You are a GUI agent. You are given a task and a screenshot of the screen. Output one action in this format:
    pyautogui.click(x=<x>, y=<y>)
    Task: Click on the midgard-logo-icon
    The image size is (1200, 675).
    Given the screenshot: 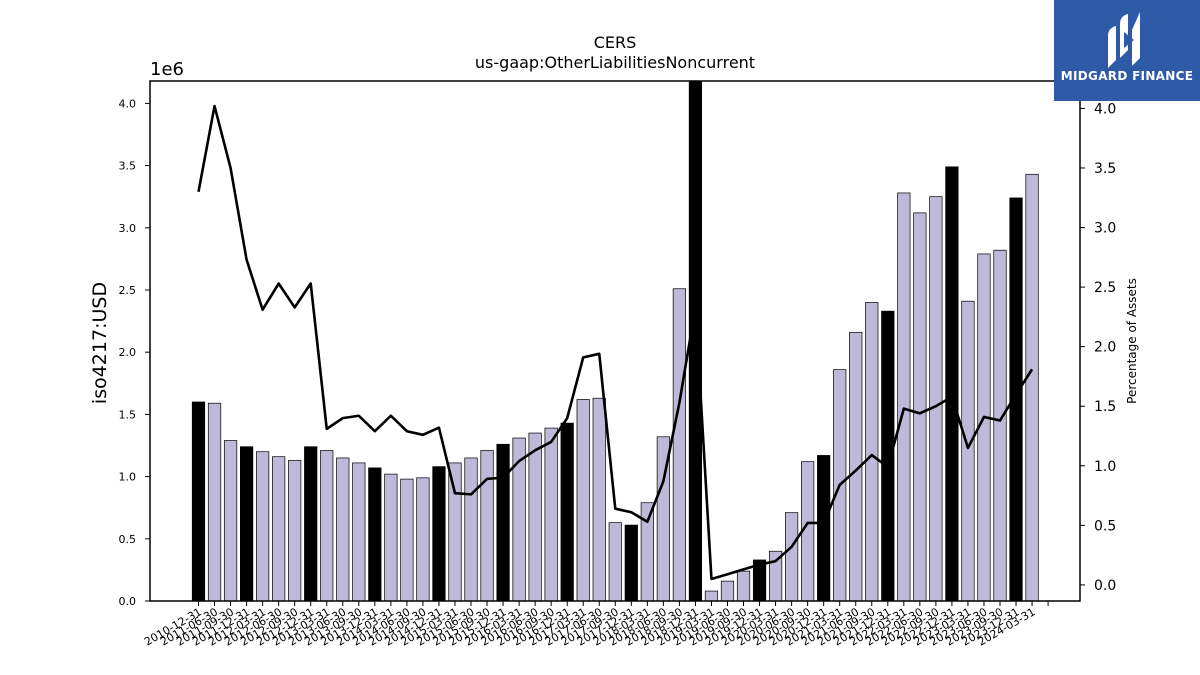 What is the action you would take?
    pyautogui.click(x=1124, y=40)
    